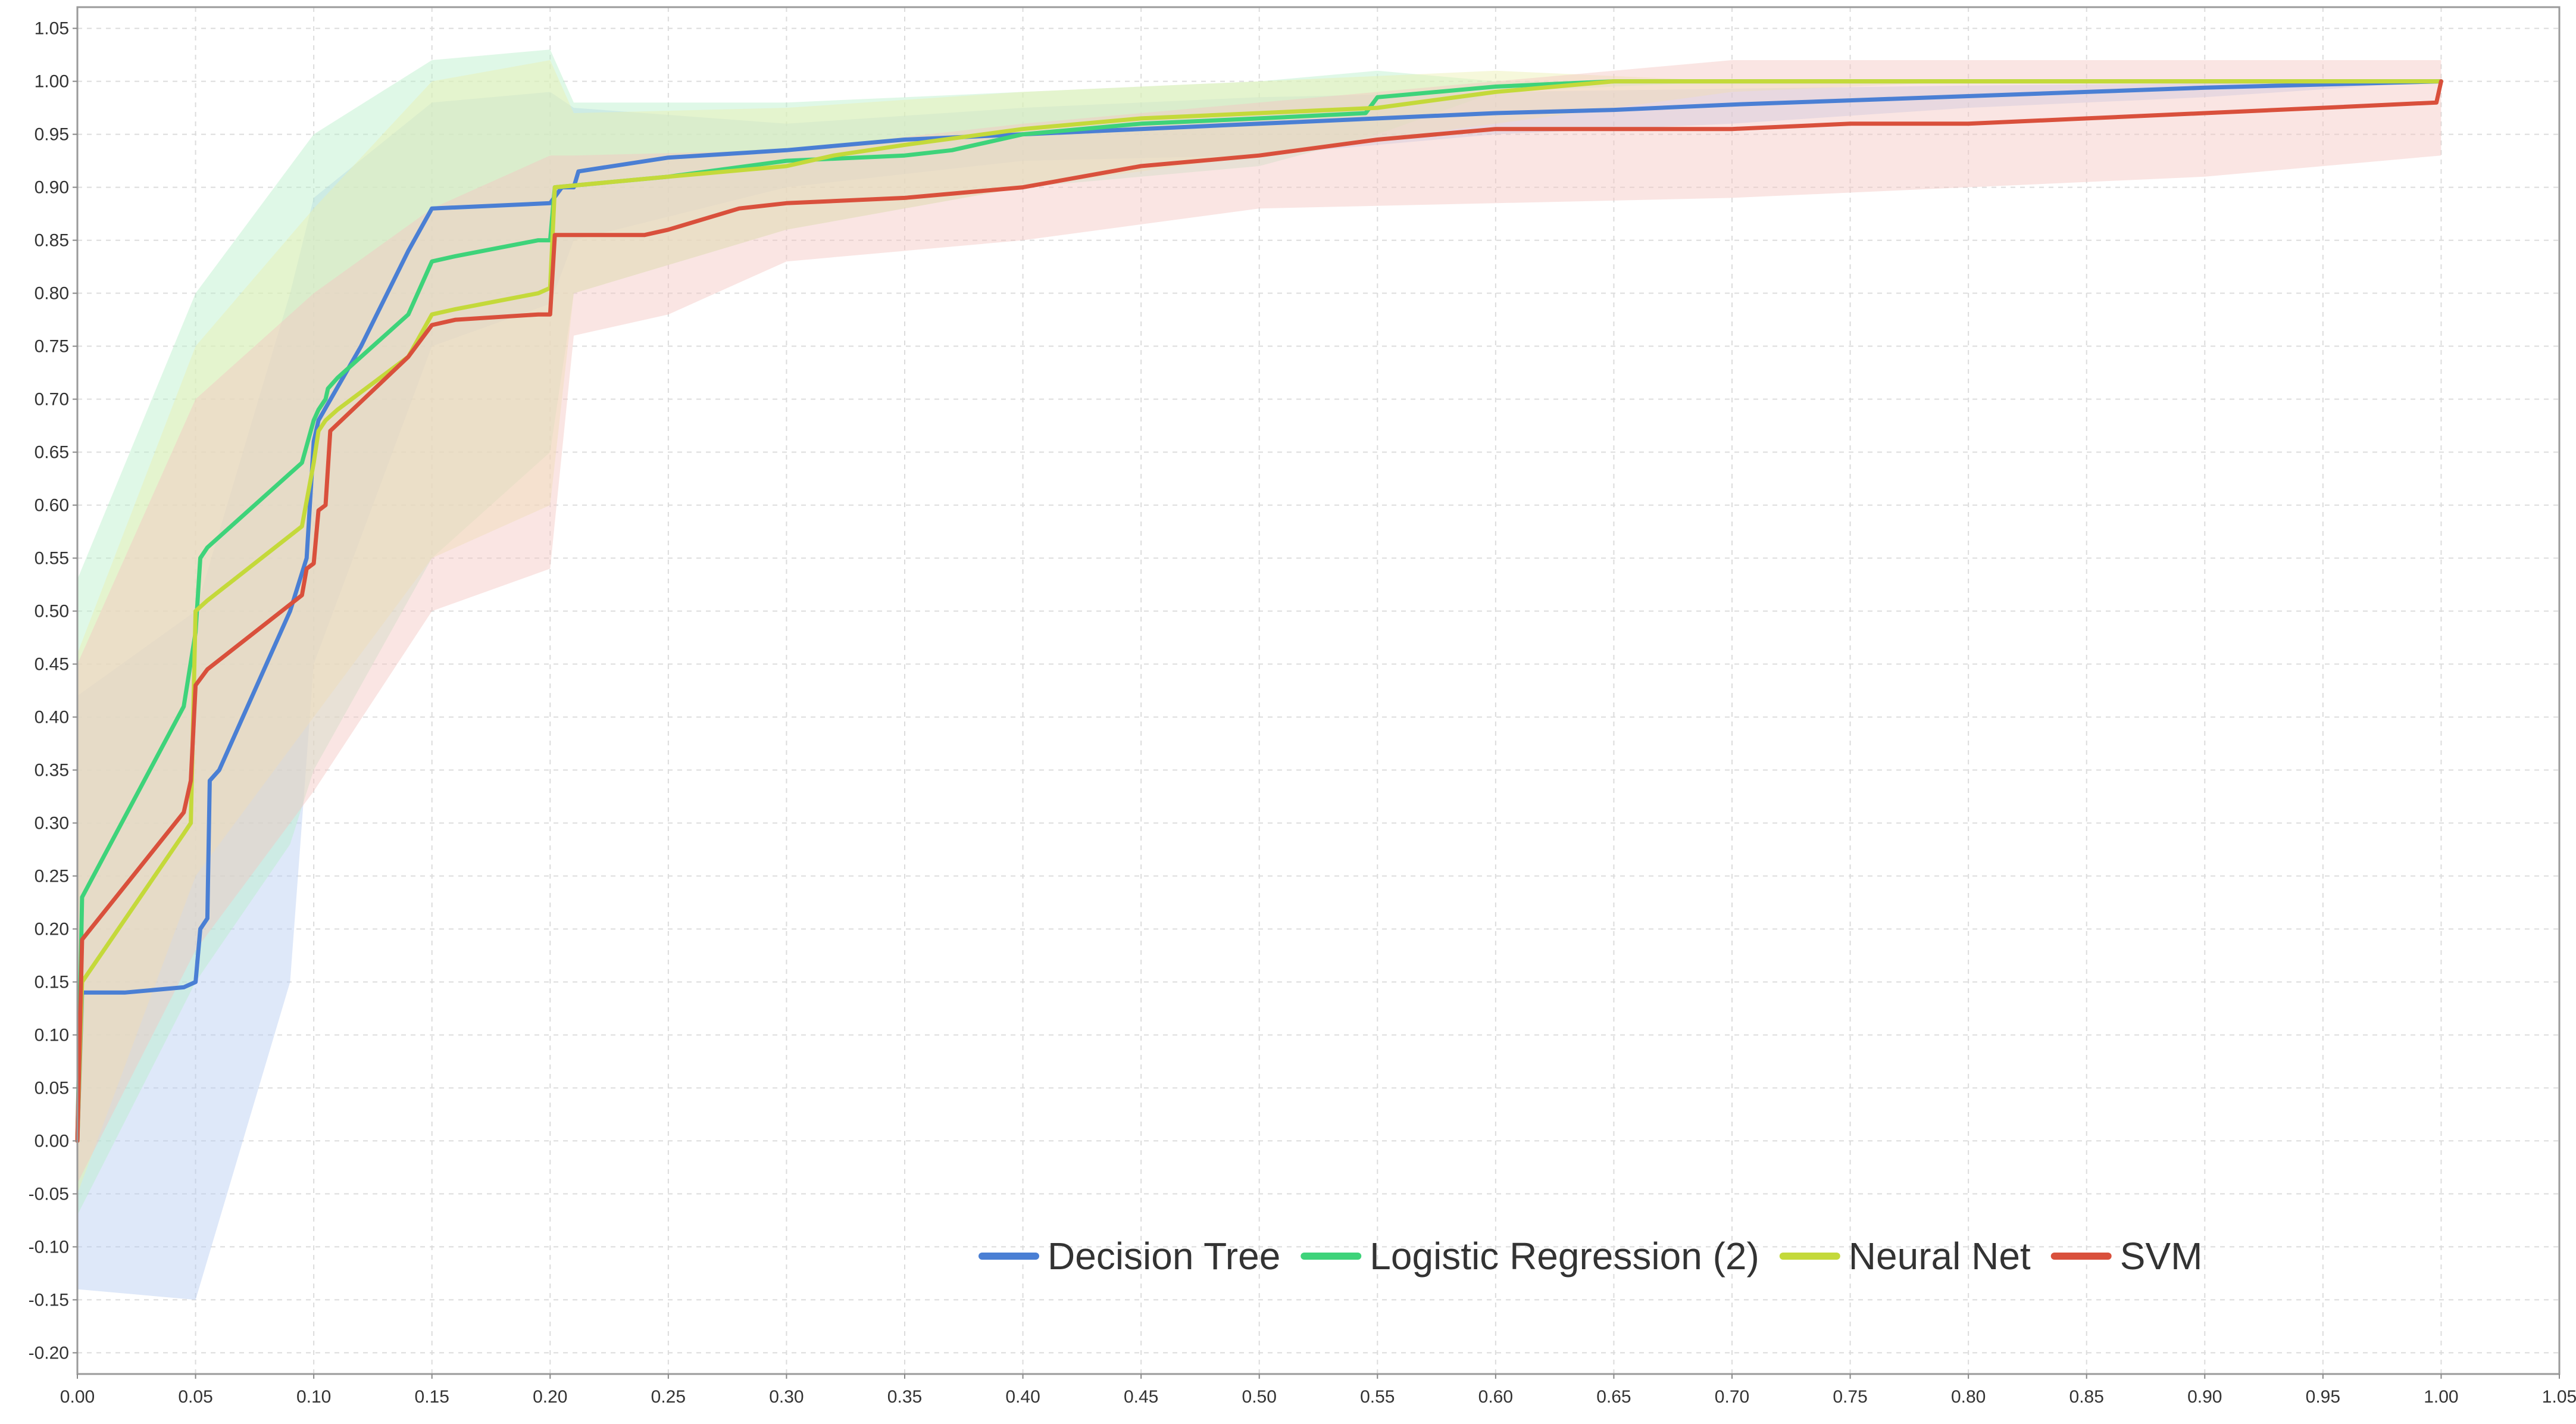 The image size is (2576, 1424). Describe the element at coordinates (52, 453) in the screenshot. I see `y-tick-label: 0.65` at that location.